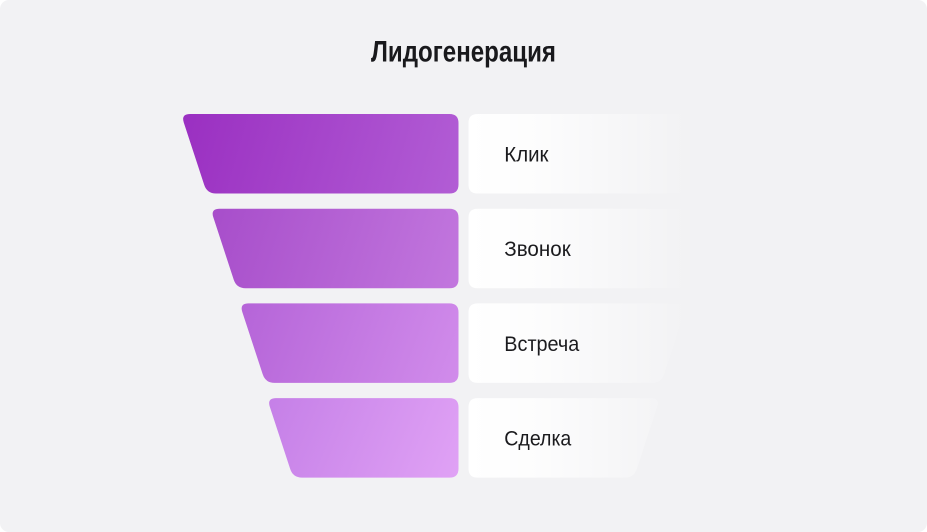 The height and width of the screenshot is (532, 927). Describe the element at coordinates (541, 344) in the screenshot. I see `svg-text: Встреча` at that location.